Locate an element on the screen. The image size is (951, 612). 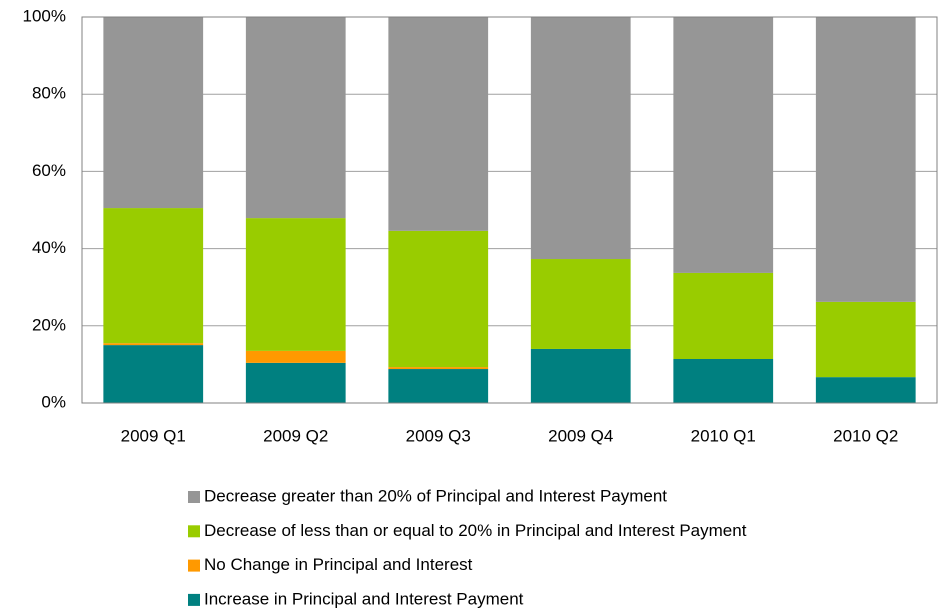
y-tick-label: 60% is located at coordinates (49, 170).